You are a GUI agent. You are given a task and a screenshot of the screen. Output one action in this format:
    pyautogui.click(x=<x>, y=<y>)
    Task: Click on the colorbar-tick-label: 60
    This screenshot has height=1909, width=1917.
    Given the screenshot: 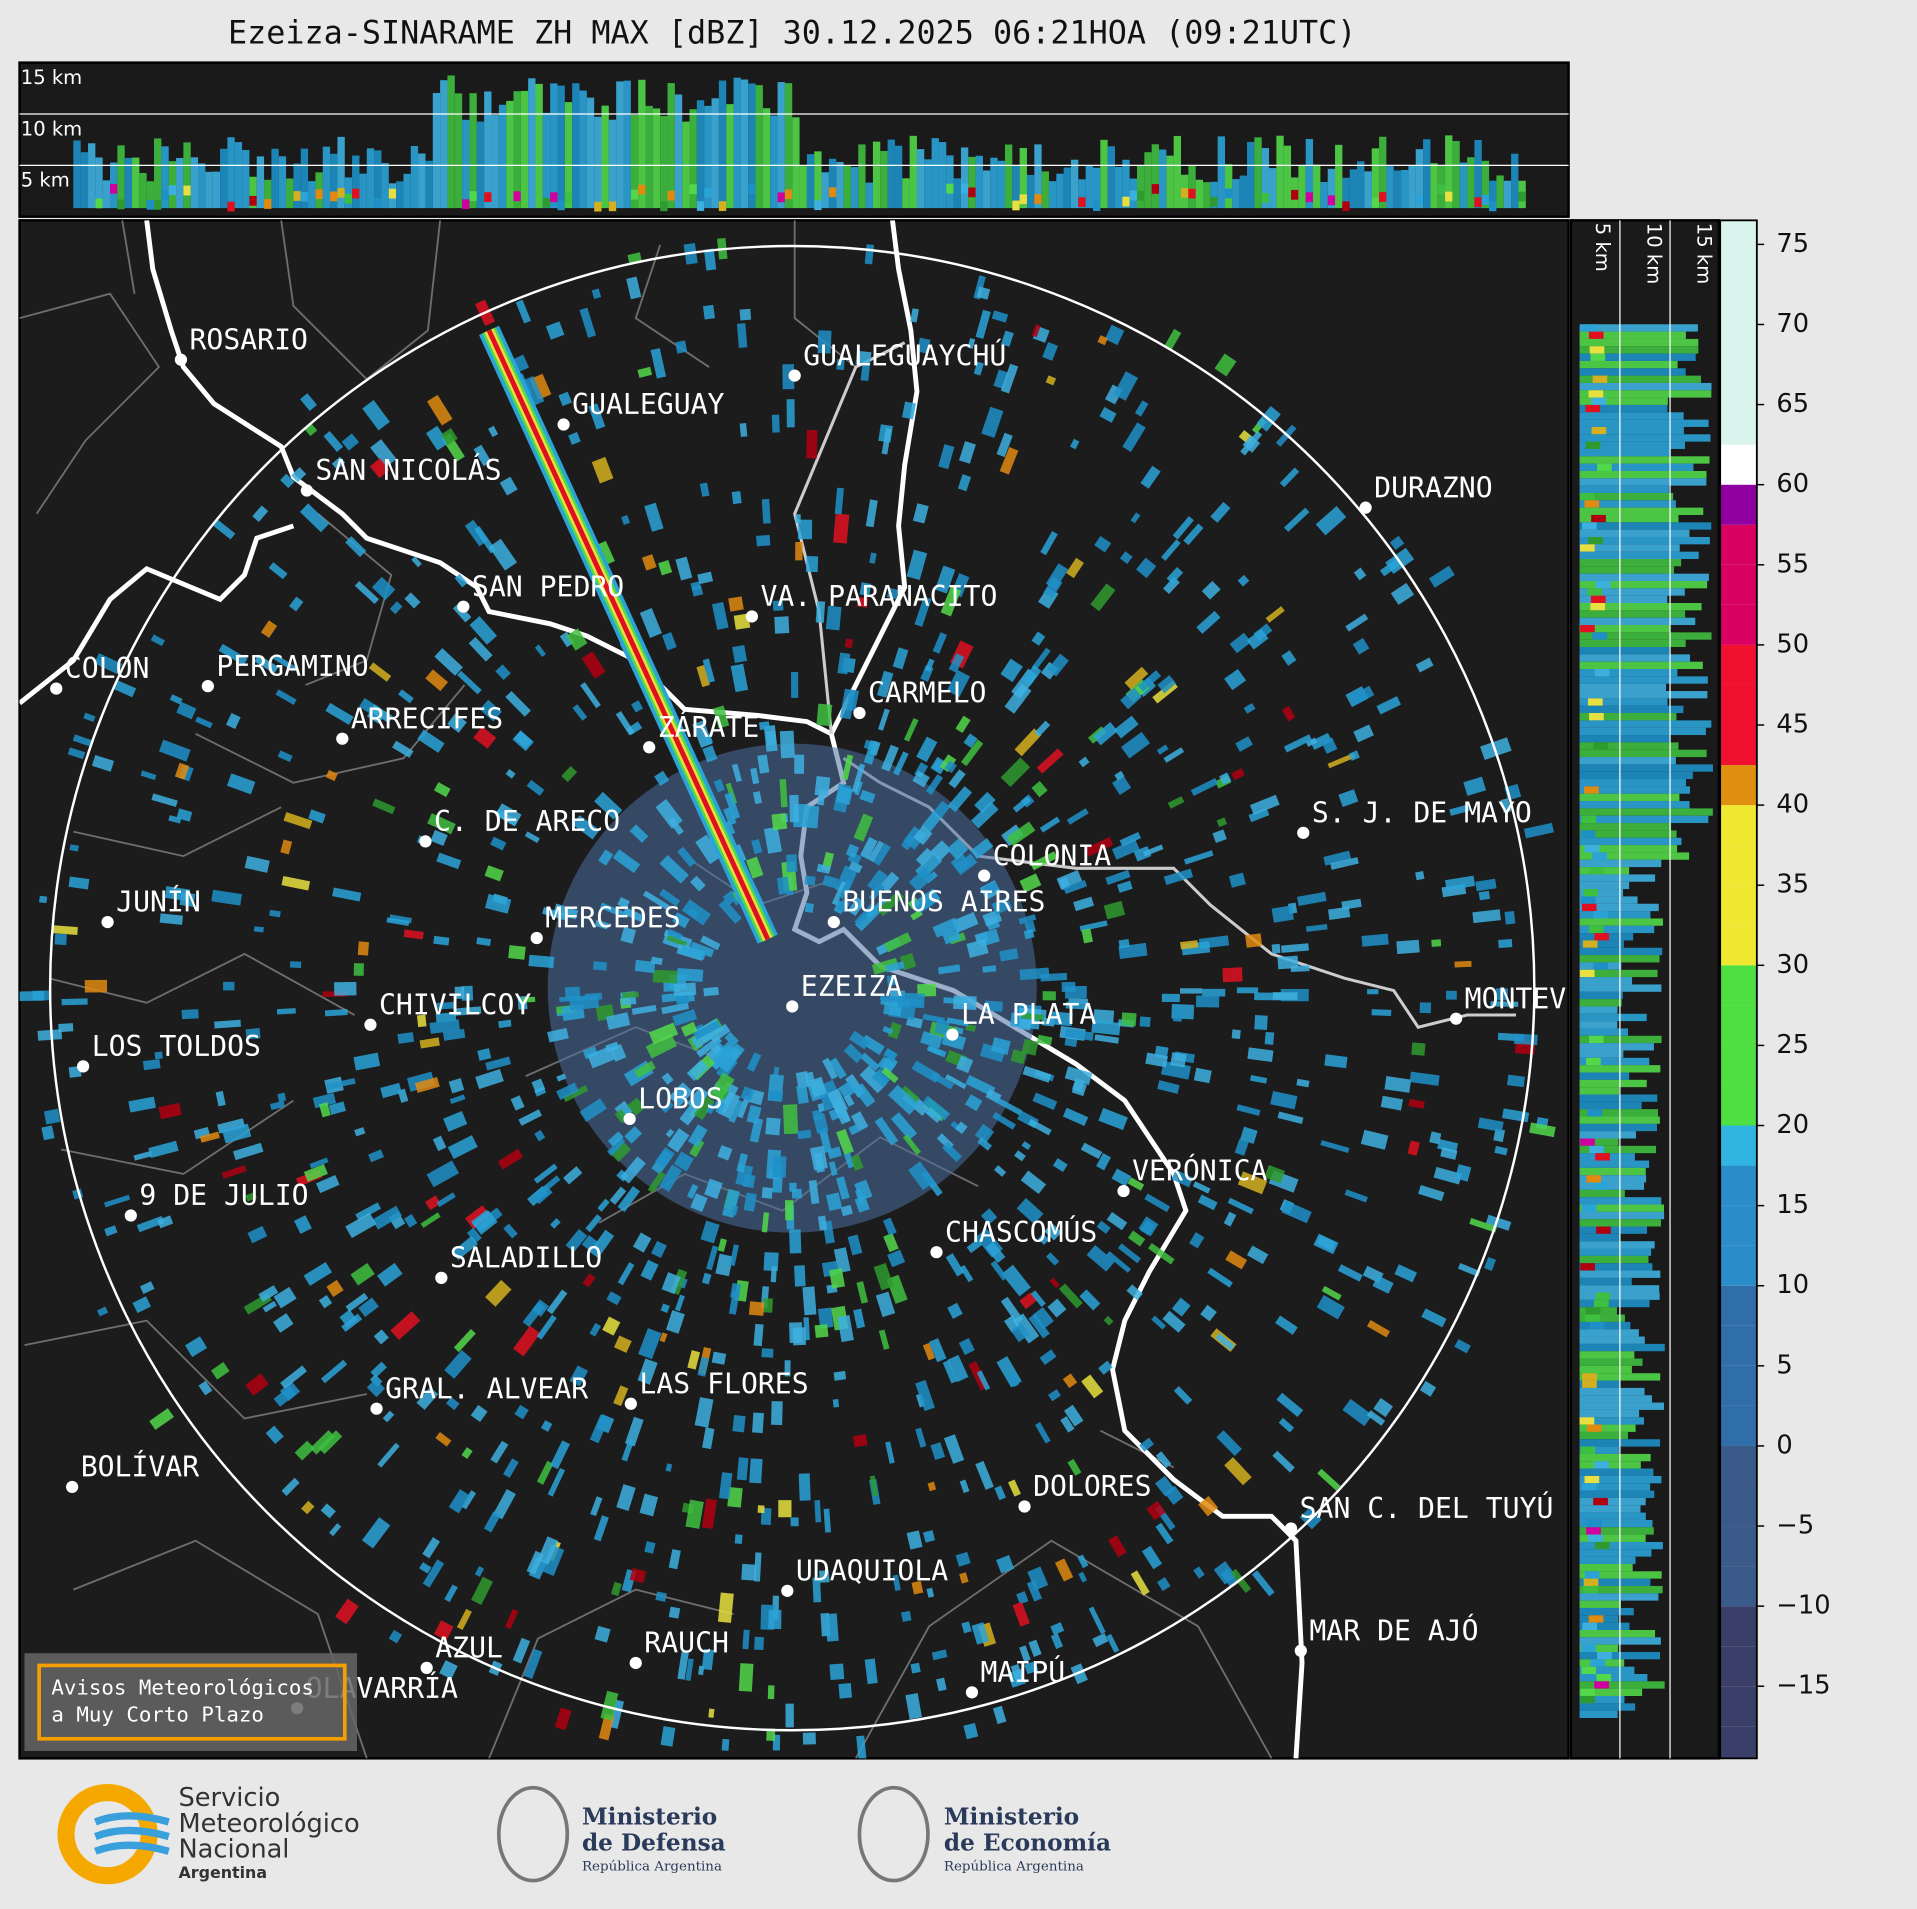 What is the action you would take?
    pyautogui.click(x=1792, y=484)
    